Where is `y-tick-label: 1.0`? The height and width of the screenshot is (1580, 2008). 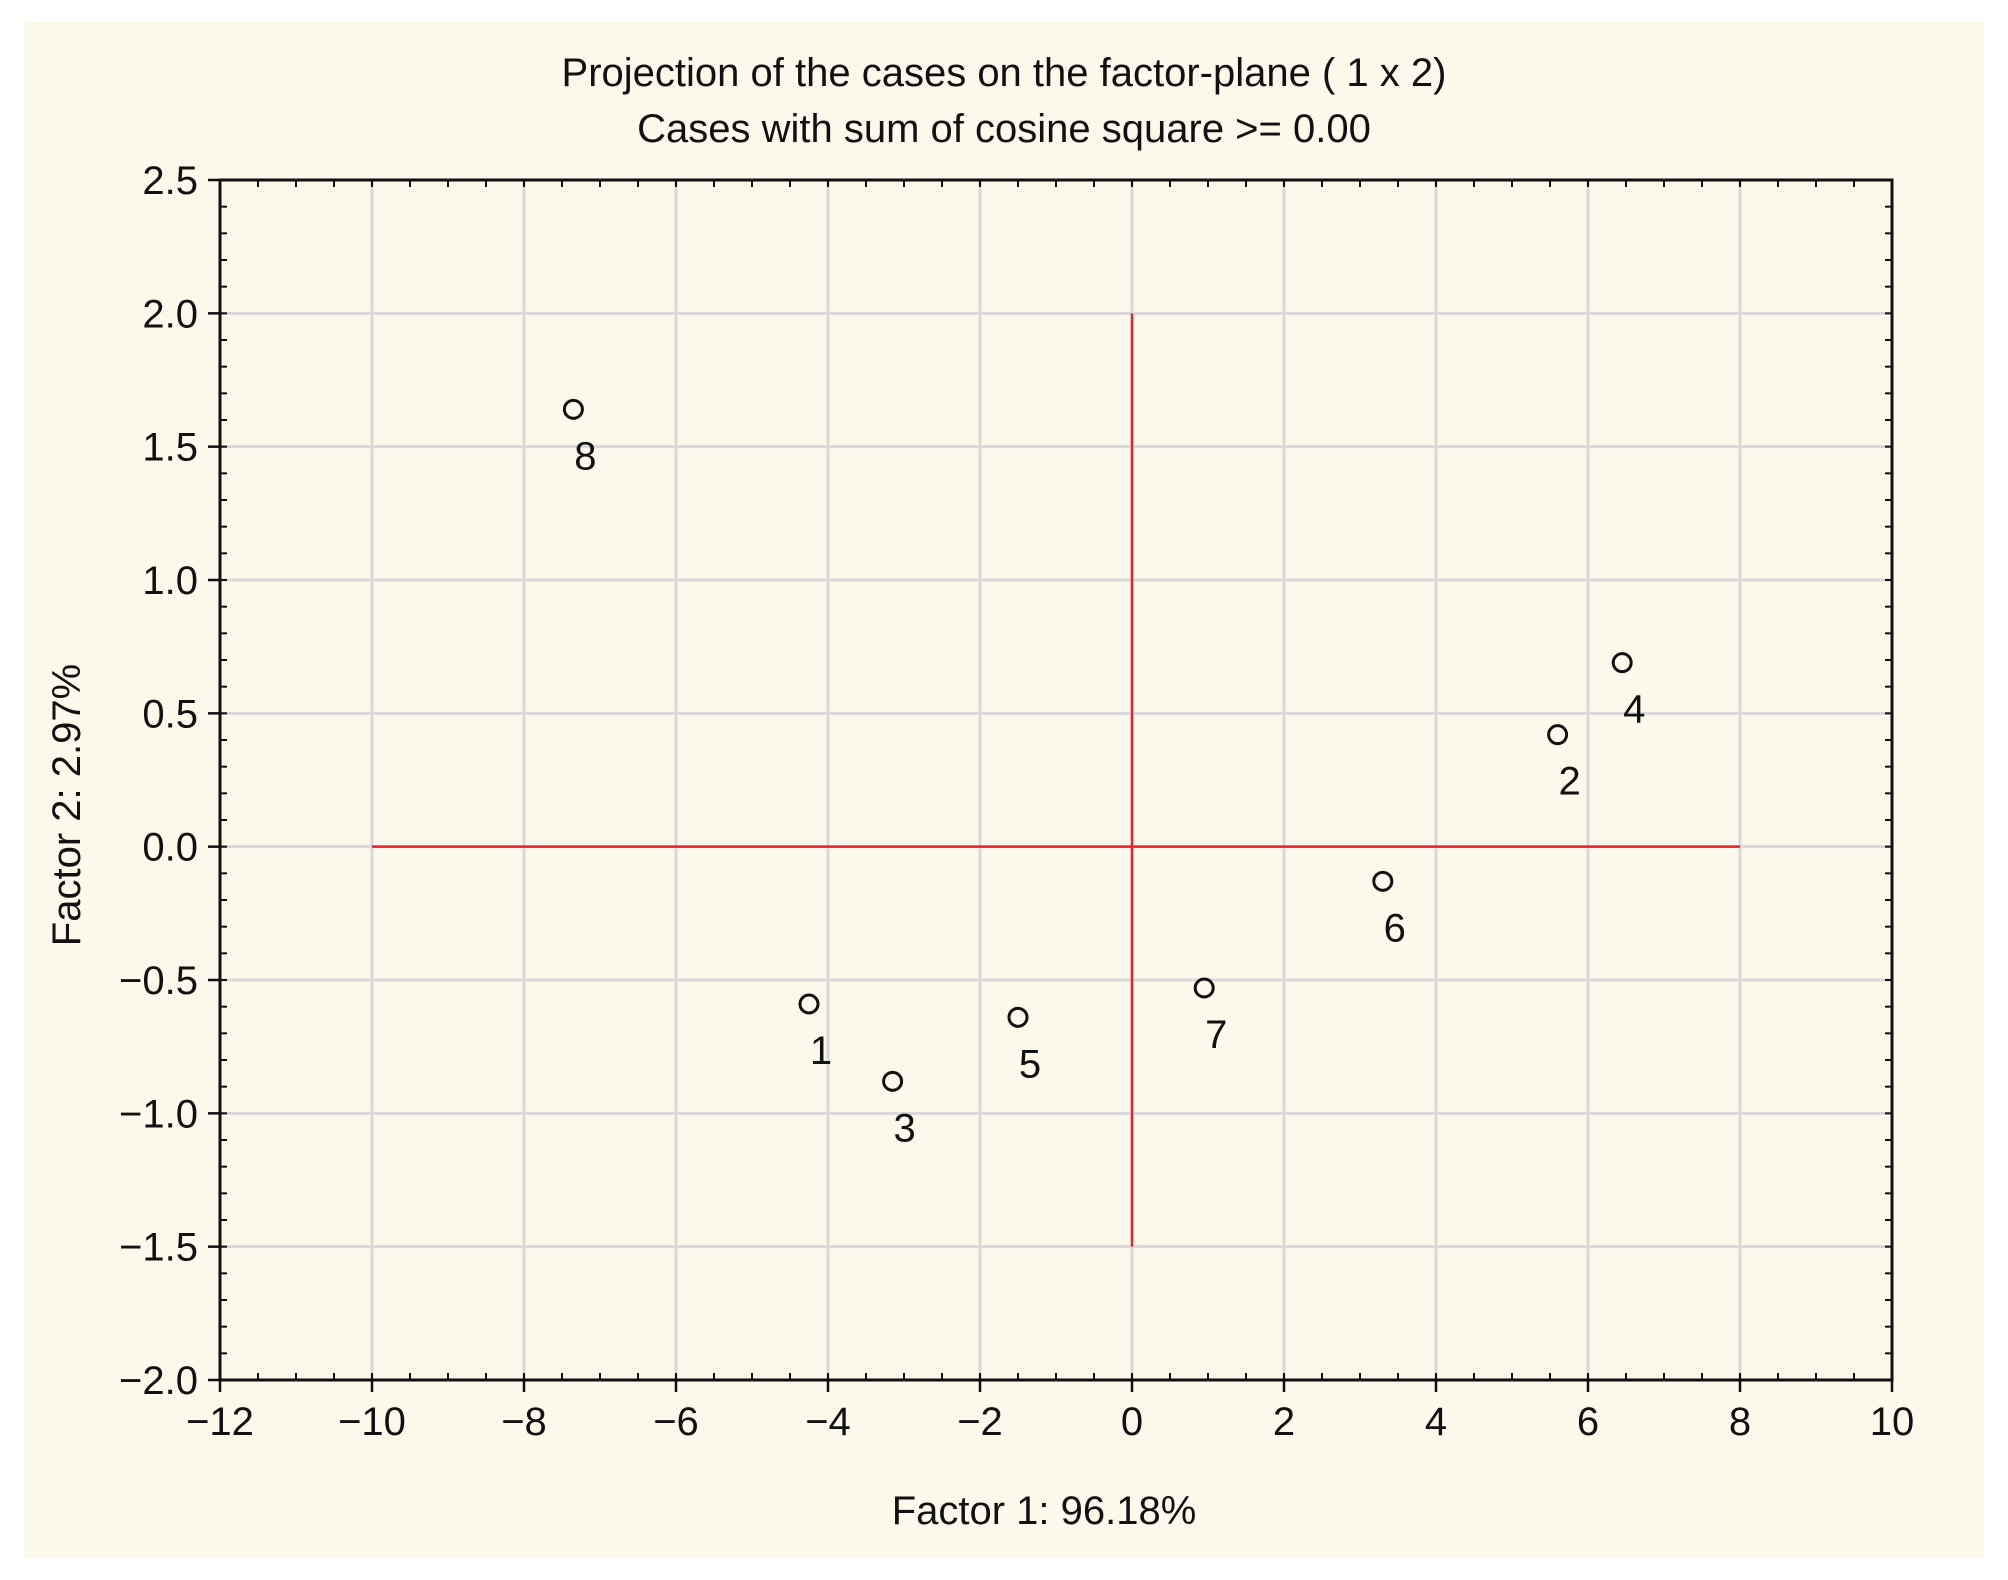 y-tick-label: 1.0 is located at coordinates (170, 581).